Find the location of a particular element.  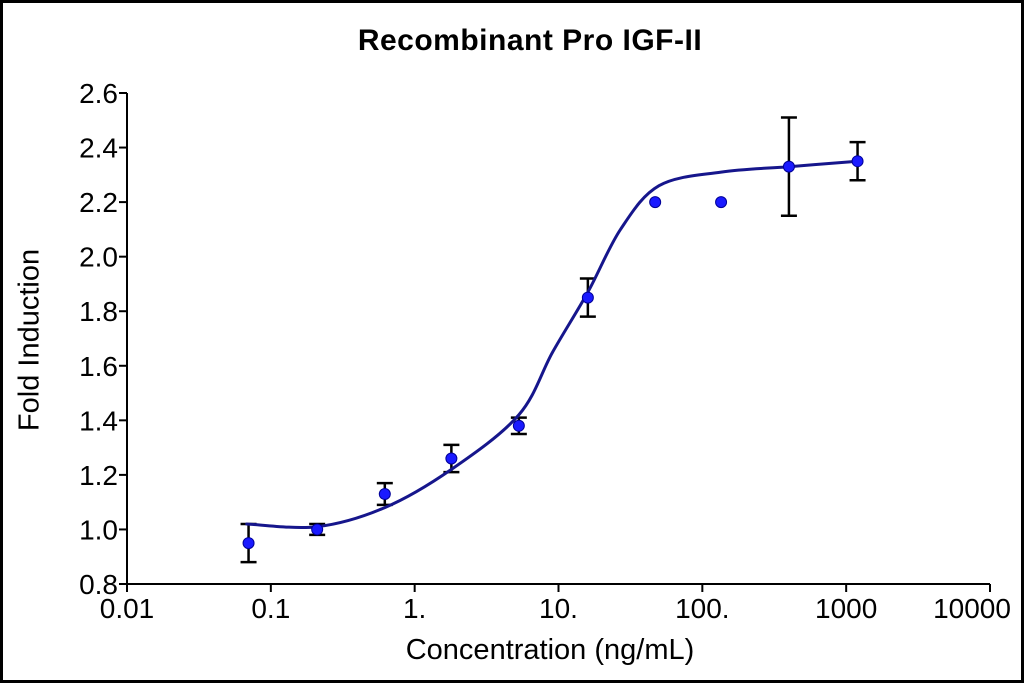

y-tick-label: 2.2 is located at coordinates (98, 202).